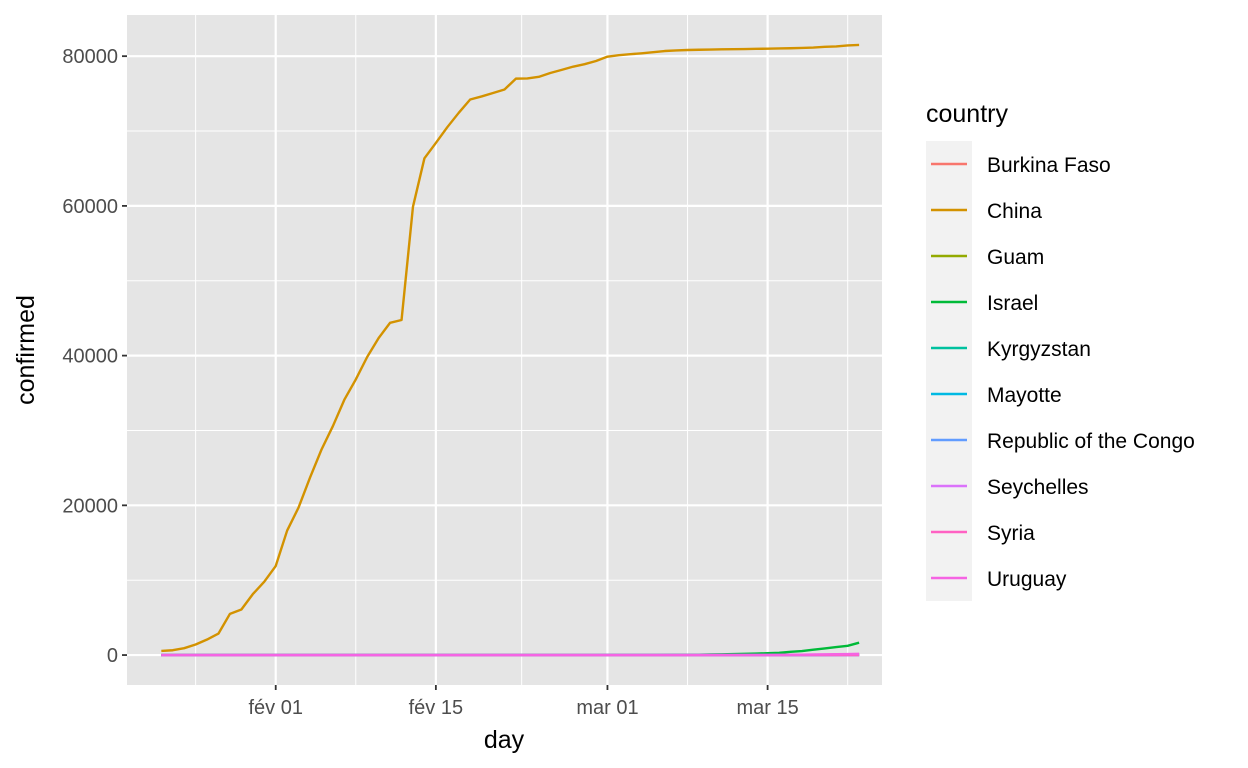 The width and height of the screenshot is (1248, 768). What do you see at coordinates (1038, 487) in the screenshot?
I see `legend-label-seychelles: Seychelles` at bounding box center [1038, 487].